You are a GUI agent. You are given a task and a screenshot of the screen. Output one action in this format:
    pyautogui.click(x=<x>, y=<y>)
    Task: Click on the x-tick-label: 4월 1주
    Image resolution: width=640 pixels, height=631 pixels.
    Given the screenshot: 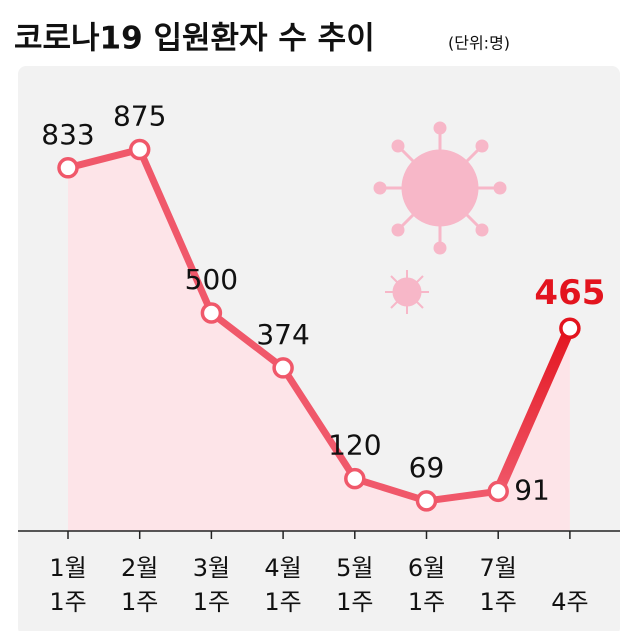 What is the action you would take?
    pyautogui.click(x=283, y=585)
    